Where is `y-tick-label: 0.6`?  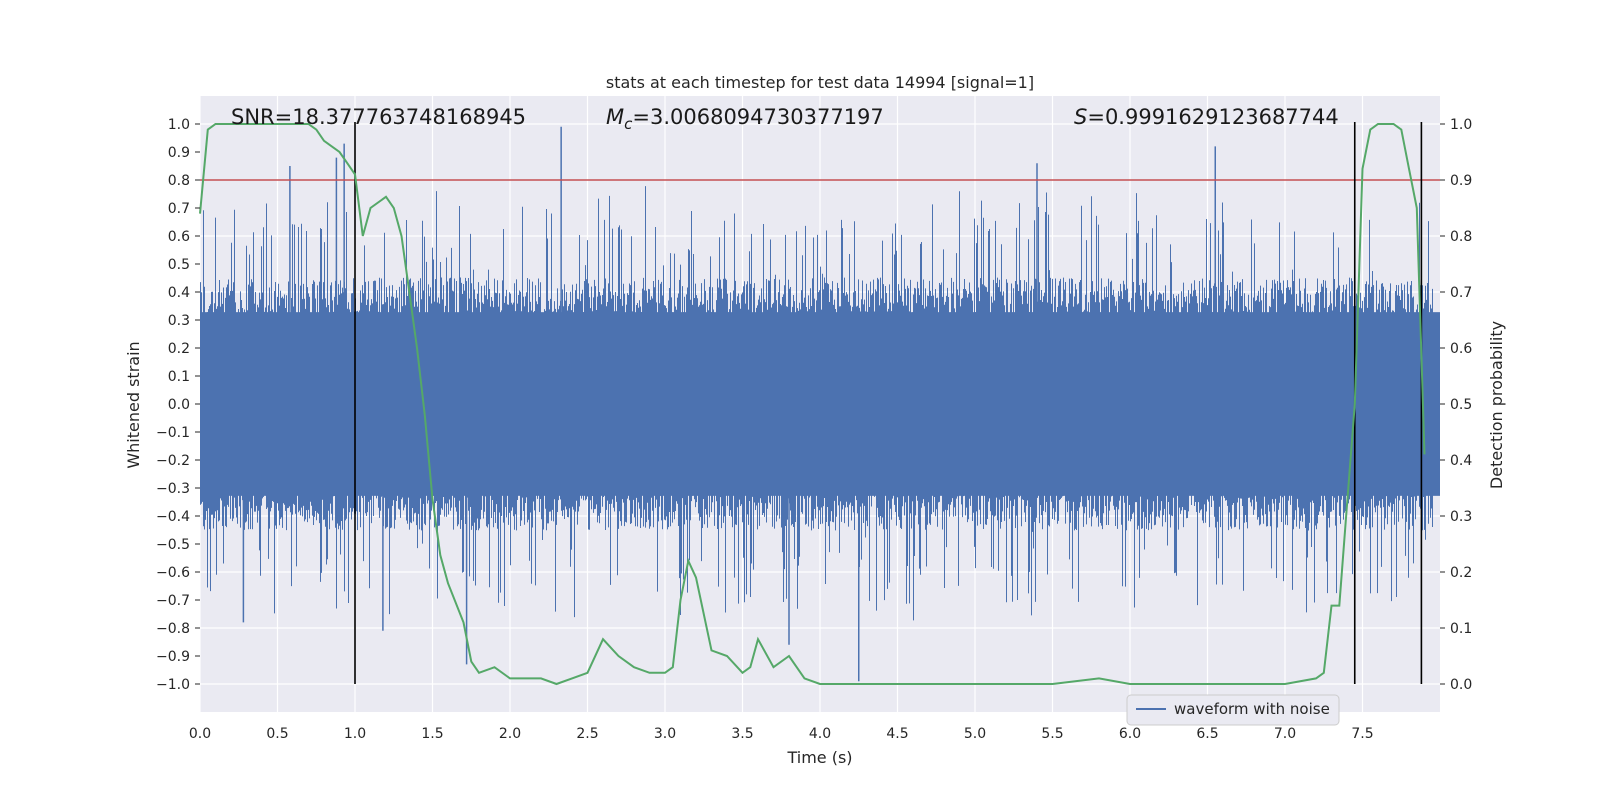 y-tick-label: 0.6 is located at coordinates (179, 237).